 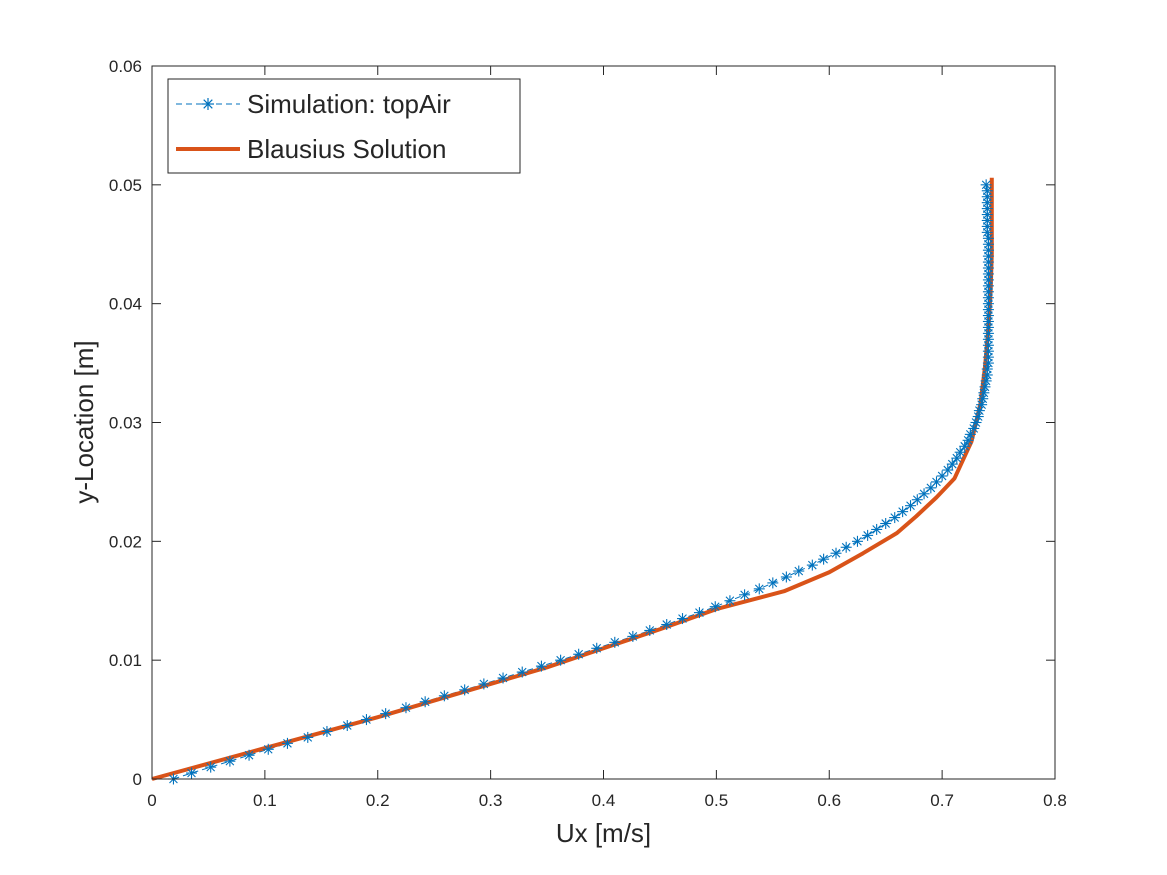 What do you see at coordinates (604, 800) in the screenshot?
I see `x-tick-label: 0.4` at bounding box center [604, 800].